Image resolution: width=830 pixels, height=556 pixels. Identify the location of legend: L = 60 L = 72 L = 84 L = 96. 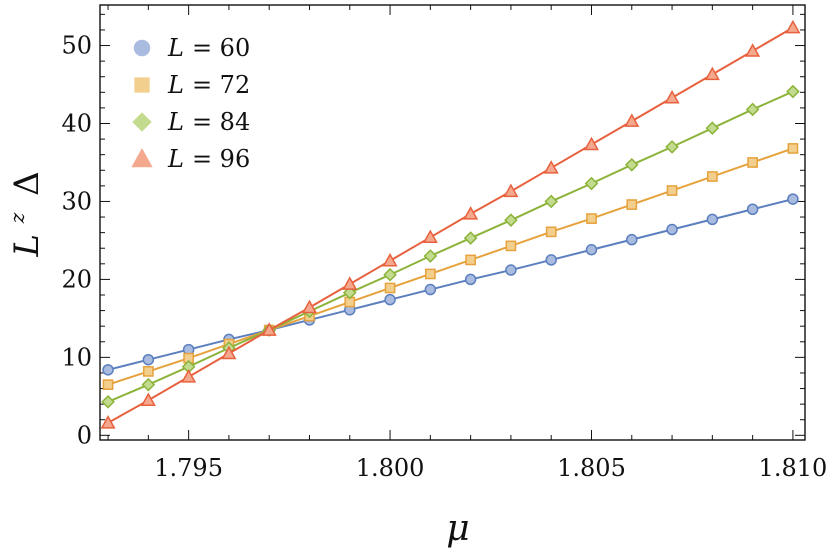
(190, 103).